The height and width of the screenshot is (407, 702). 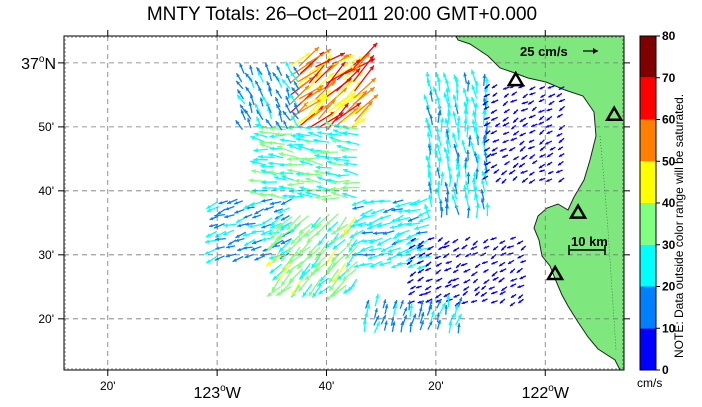 I want to click on colorbar-tick-label: 50, so click(x=669, y=161).